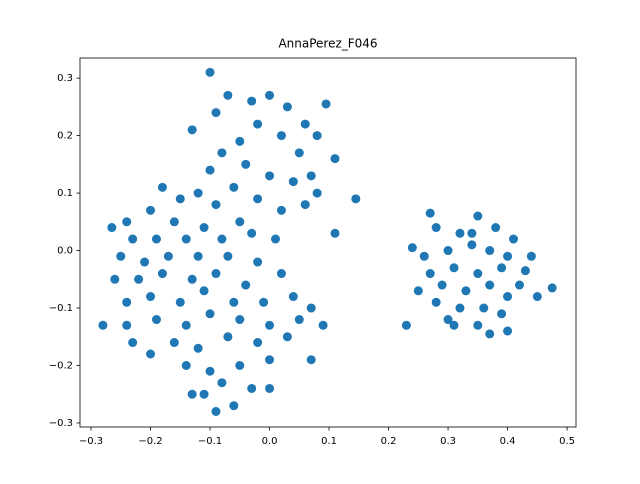 This screenshot has width=640, height=484. I want to click on x-tick-label: 0.4, so click(508, 441).